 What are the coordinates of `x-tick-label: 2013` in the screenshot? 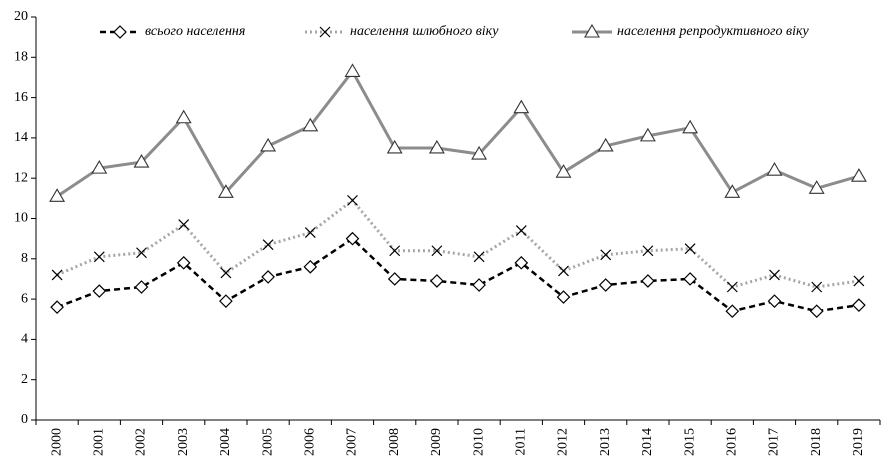 It's located at (605, 442).